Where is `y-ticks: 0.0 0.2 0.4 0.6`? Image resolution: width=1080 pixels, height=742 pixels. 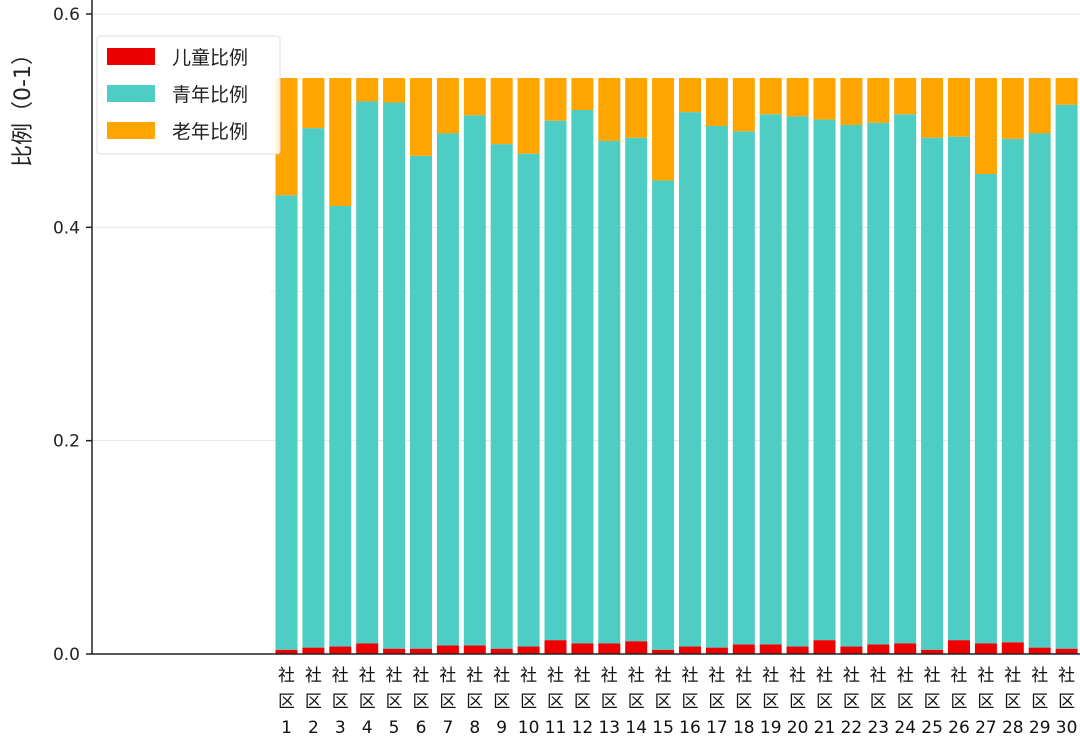
y-ticks: 0.0 0.2 0.4 0.6 is located at coordinates (72, 335).